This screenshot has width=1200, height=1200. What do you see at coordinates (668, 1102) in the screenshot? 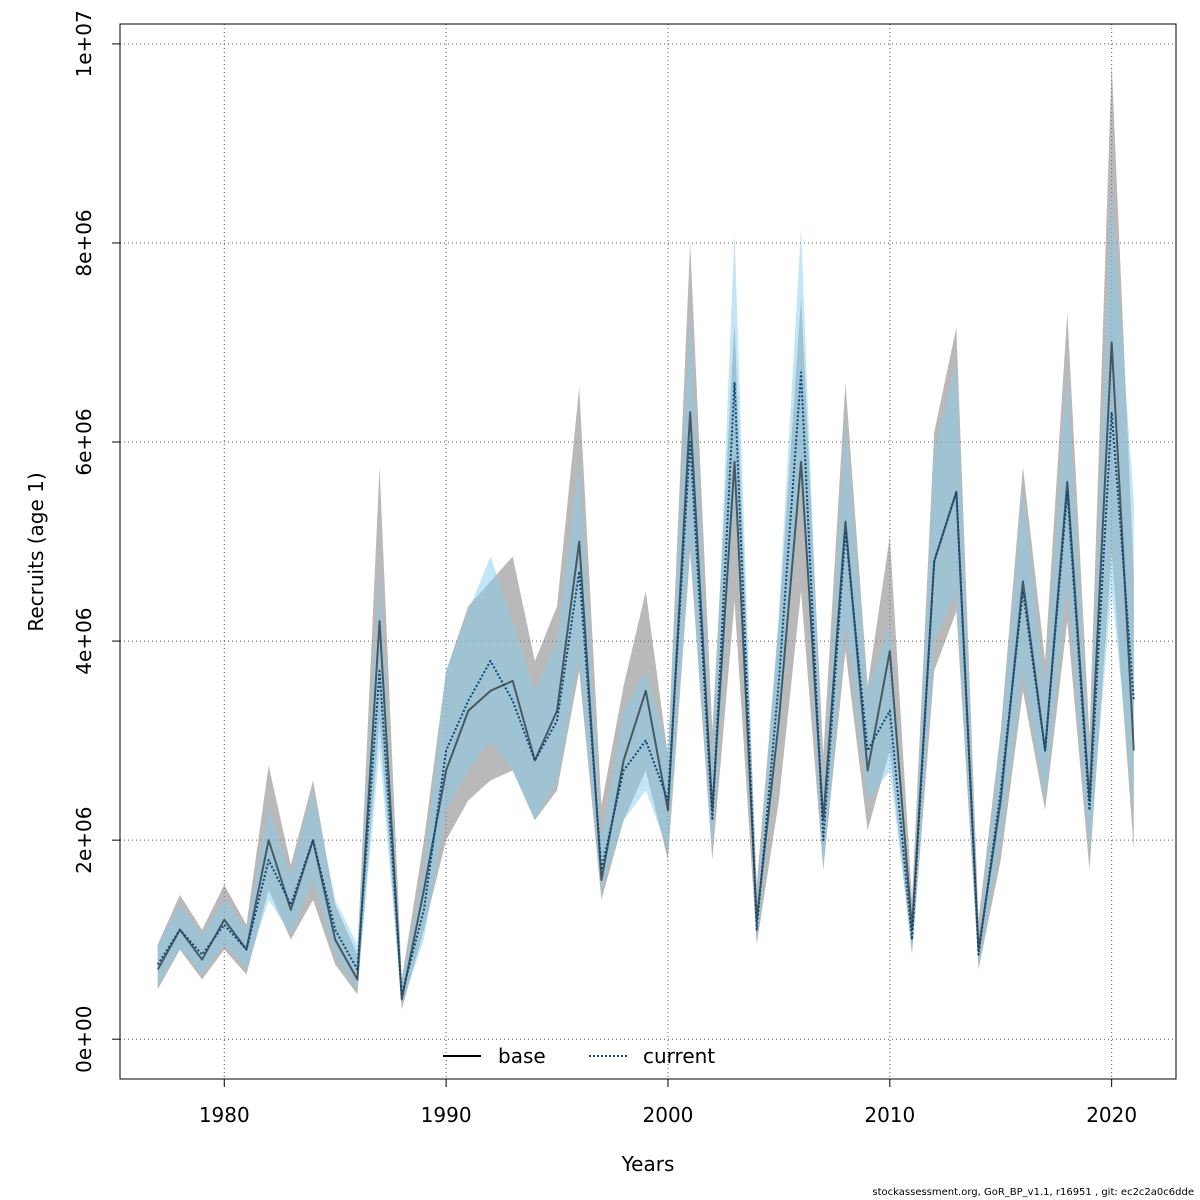
I see `x-axis: 1980 1990 2000 2010 2020` at bounding box center [668, 1102].